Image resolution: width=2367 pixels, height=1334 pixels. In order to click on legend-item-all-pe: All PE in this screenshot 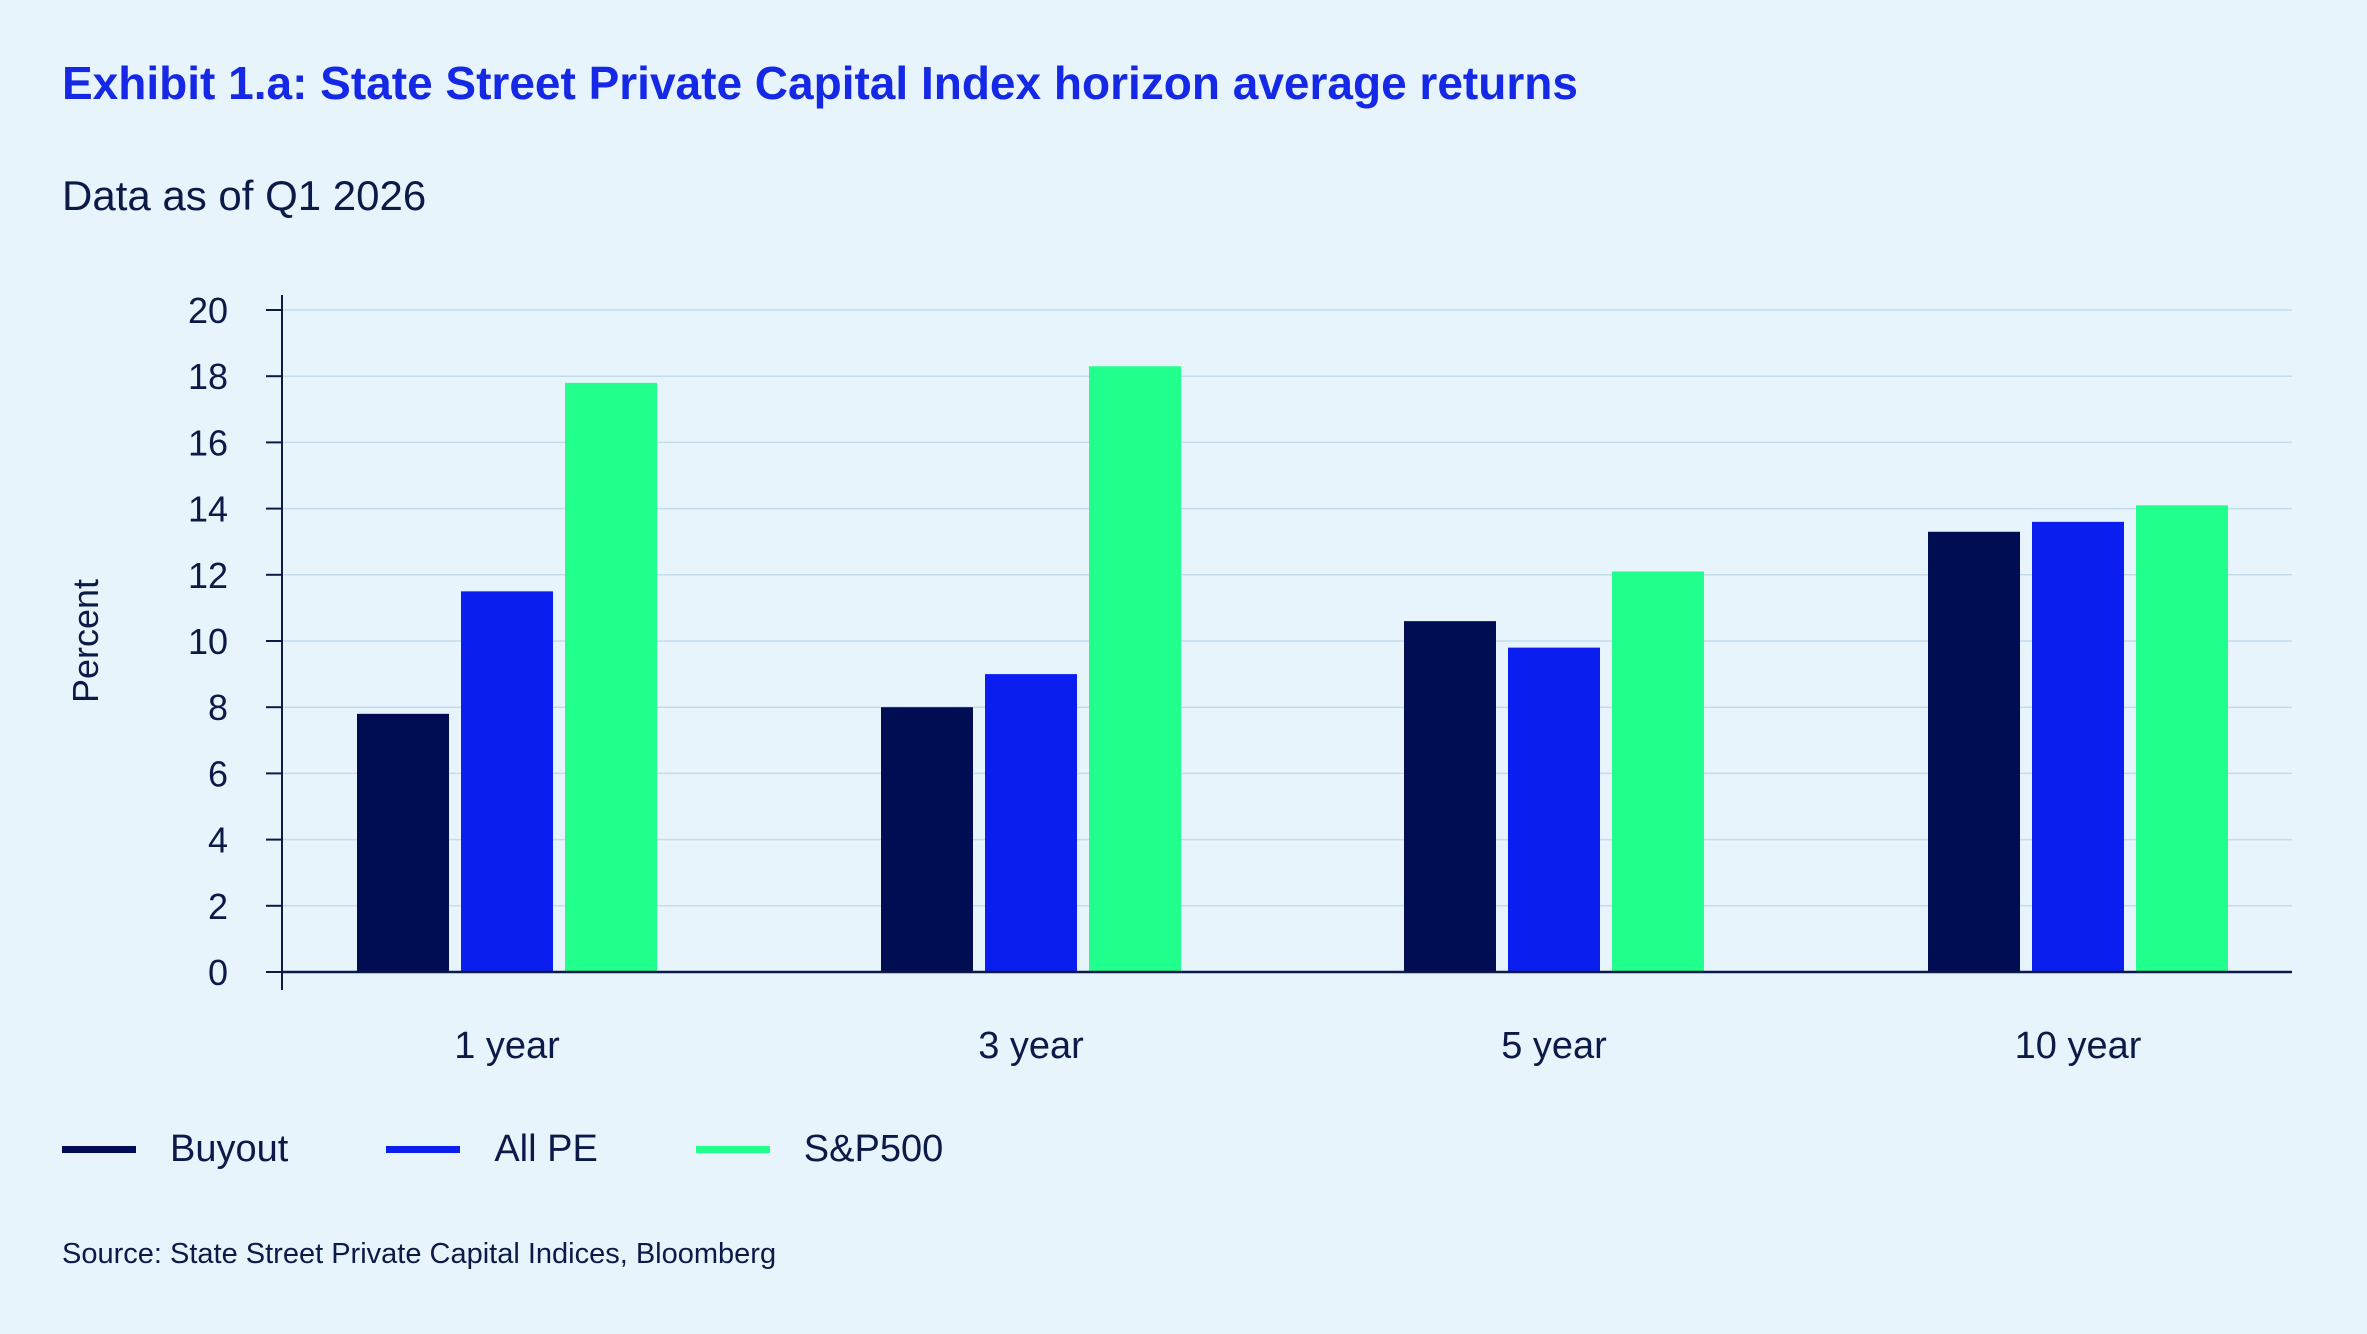, I will do `click(492, 1149)`.